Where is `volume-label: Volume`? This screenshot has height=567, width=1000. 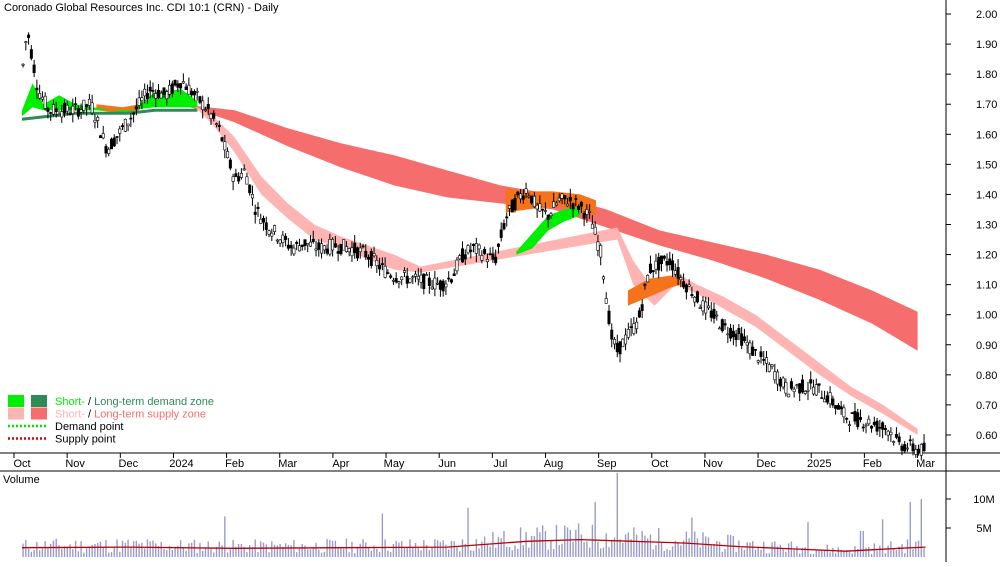 volume-label: Volume is located at coordinates (21, 480).